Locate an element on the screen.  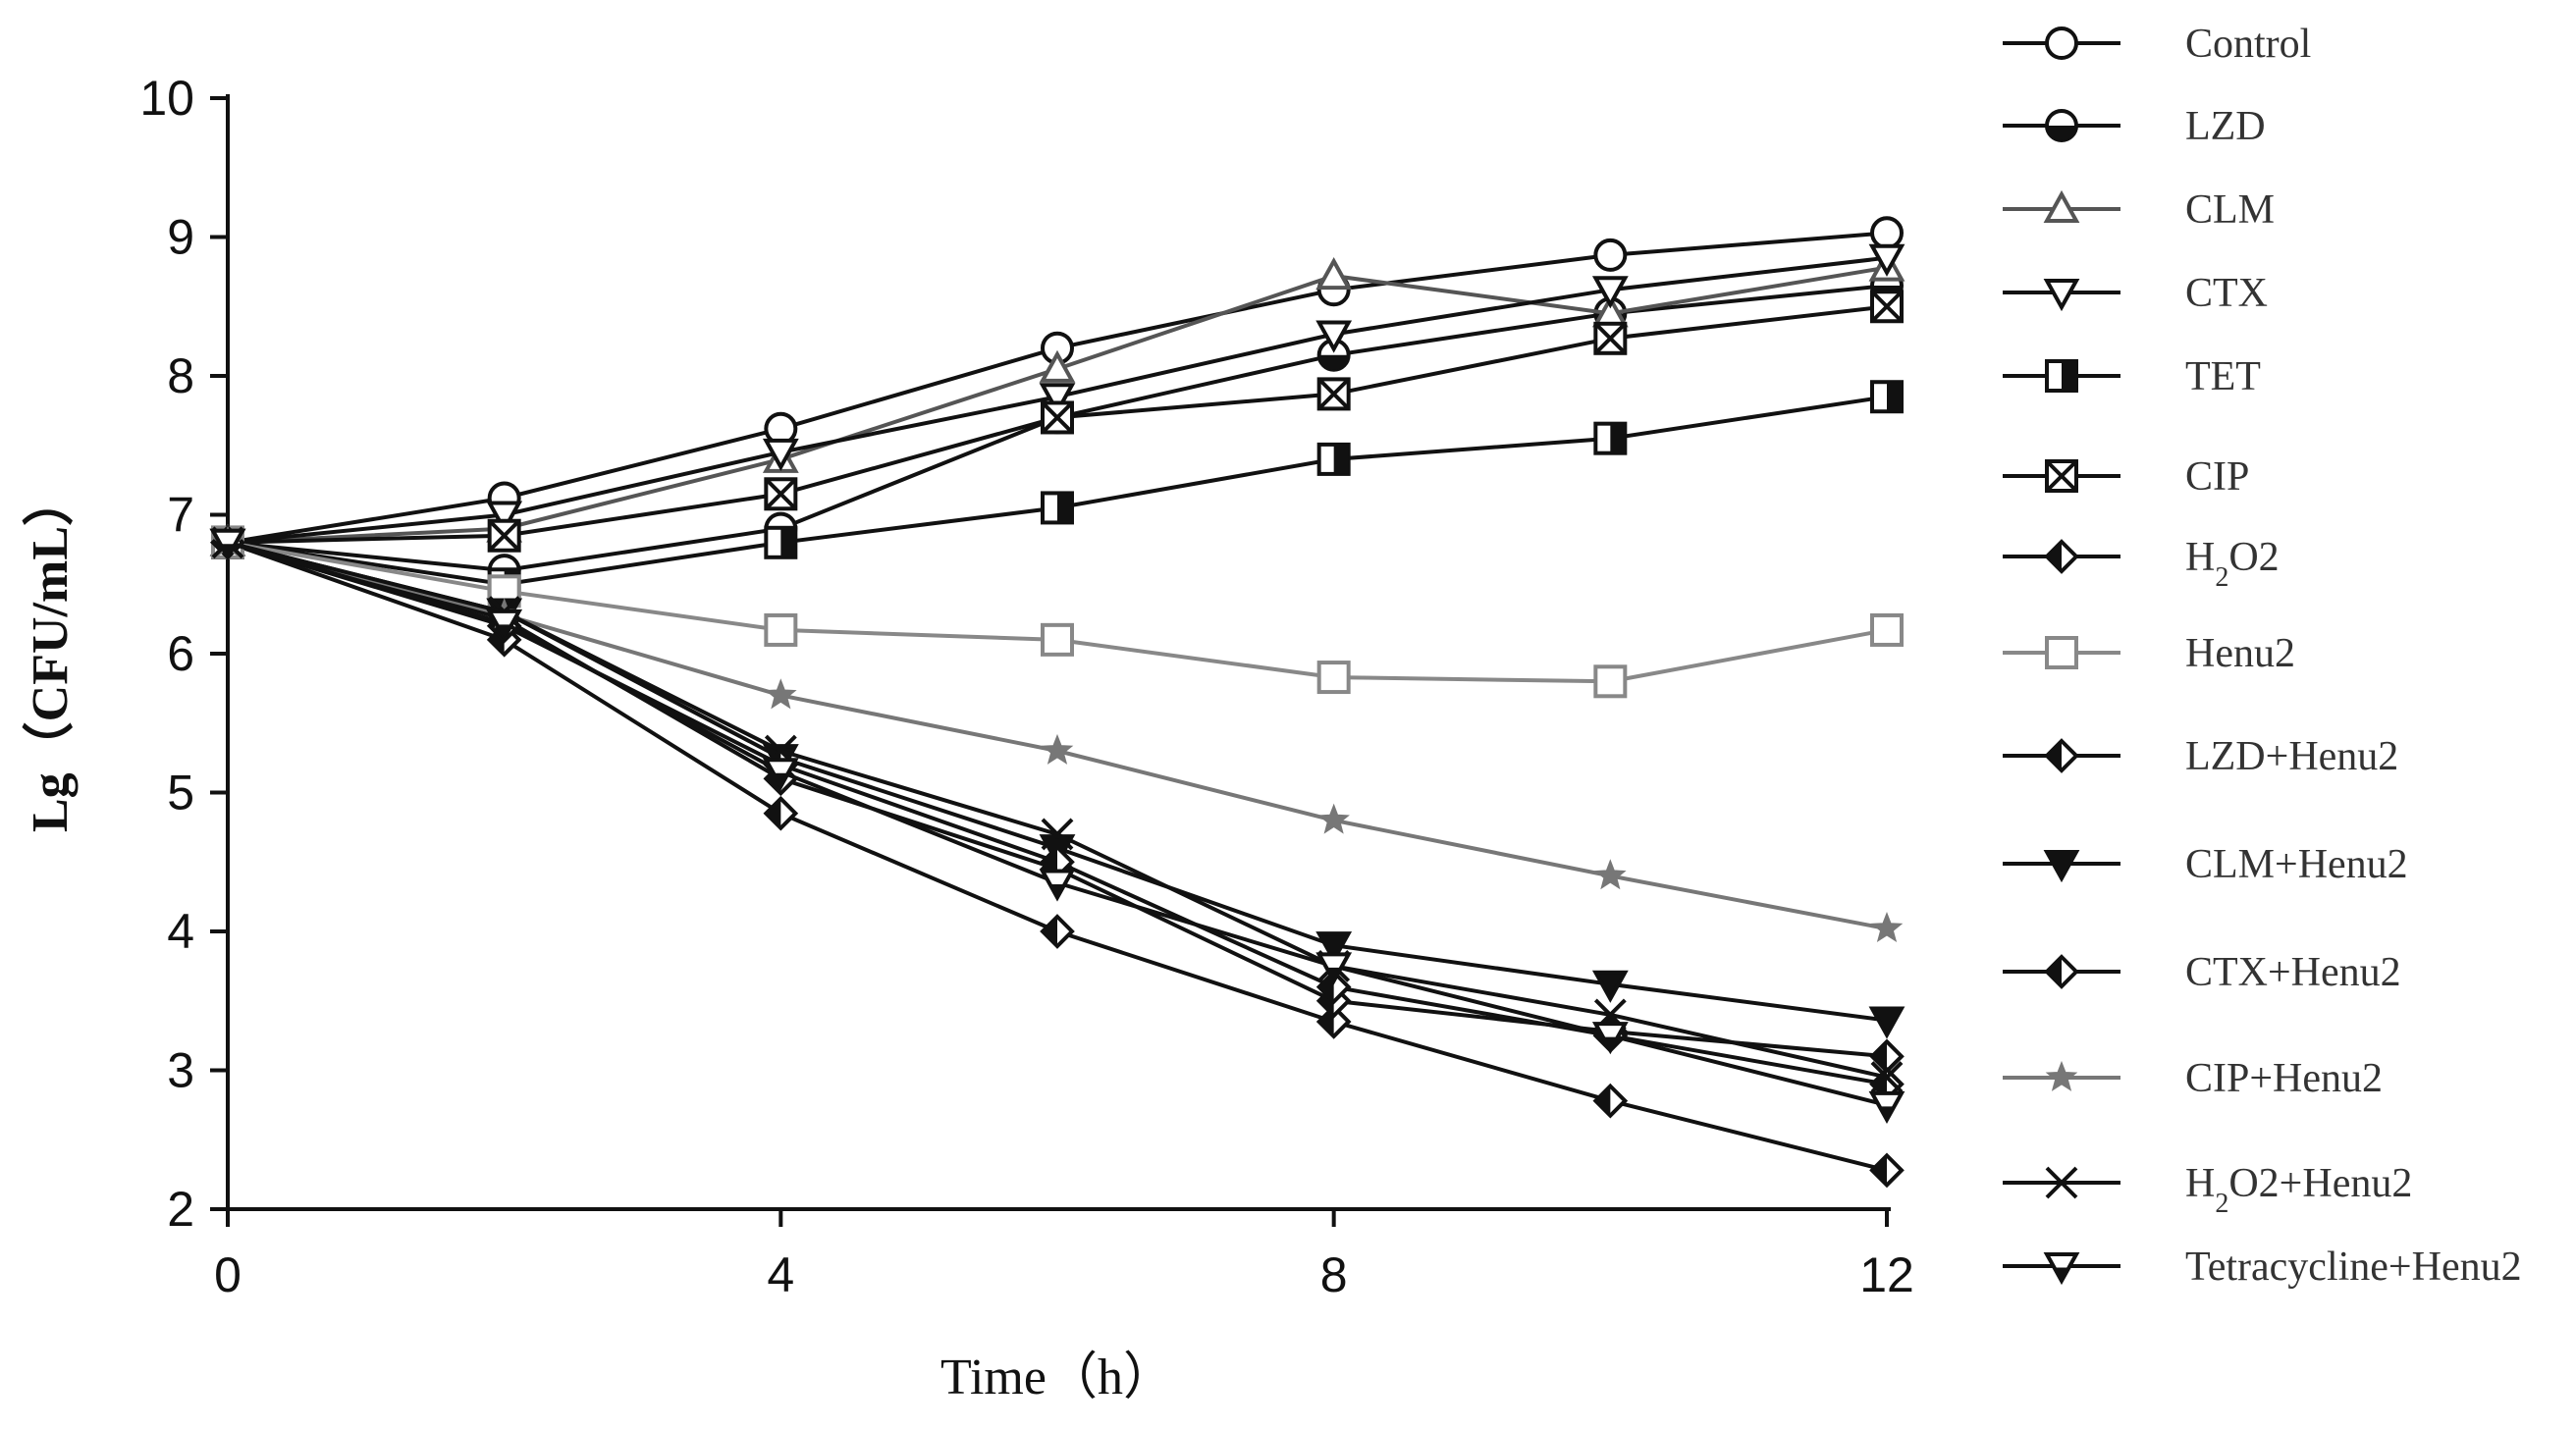
y-axis-title: Lg（CFU/mL） is located at coordinates (50, 653).